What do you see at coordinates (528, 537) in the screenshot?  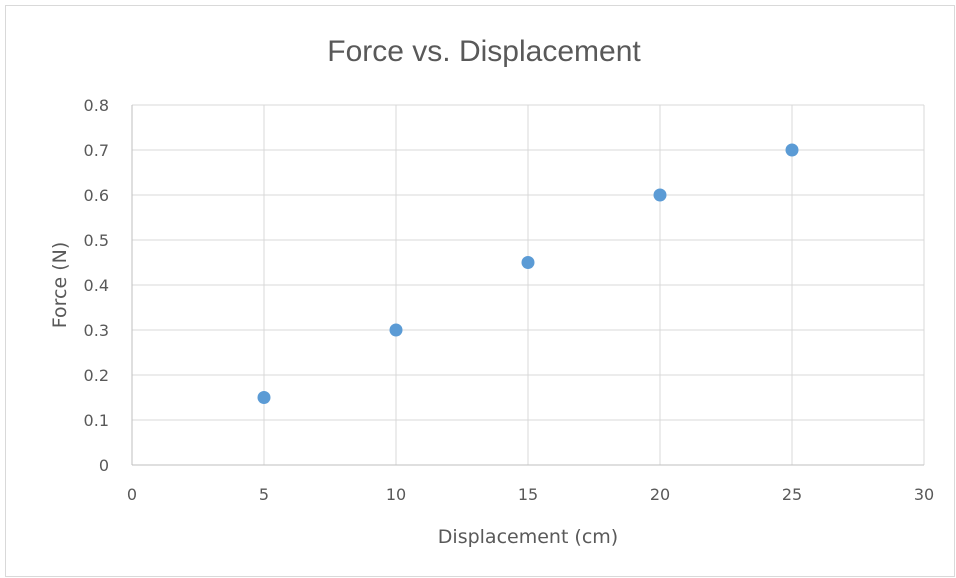 I see `x-axis-title: Displacement (cm)` at bounding box center [528, 537].